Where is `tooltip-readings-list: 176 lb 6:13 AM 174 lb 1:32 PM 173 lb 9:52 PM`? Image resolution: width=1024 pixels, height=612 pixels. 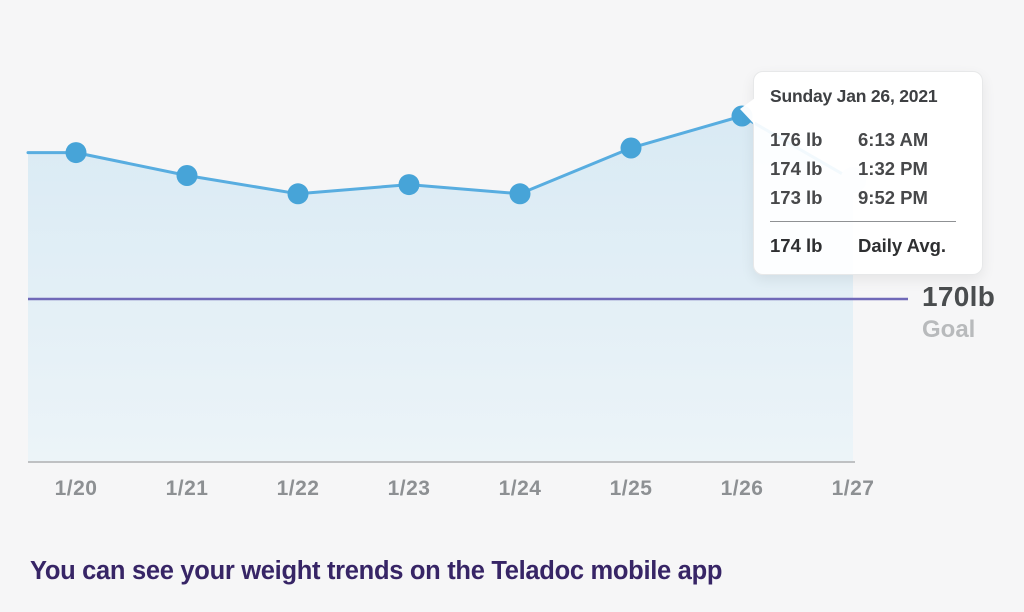 tooltip-readings-list: 176 lb 6:13 AM 174 lb 1:32 PM 173 lb 9:52 PM is located at coordinates (868, 168).